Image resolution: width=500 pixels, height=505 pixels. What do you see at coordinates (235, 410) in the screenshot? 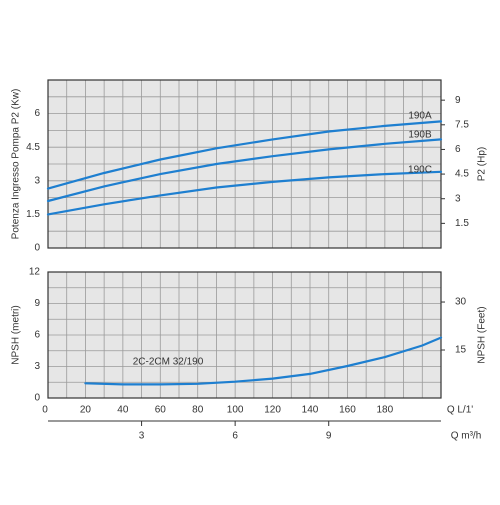
I see `xtick-label: 100` at bounding box center [235, 410].